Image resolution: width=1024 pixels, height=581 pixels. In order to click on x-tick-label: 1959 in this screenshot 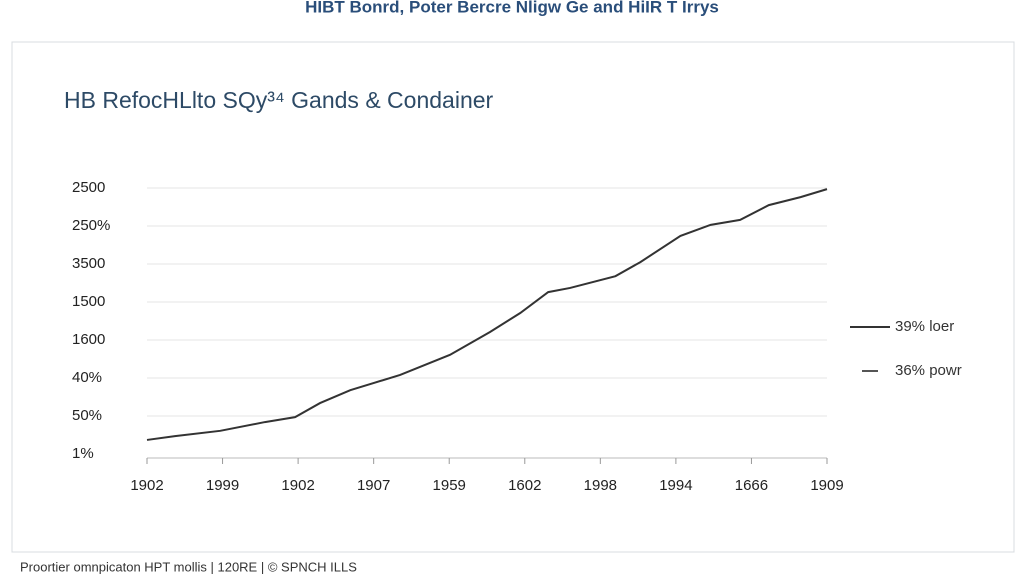, I will do `click(449, 485)`.